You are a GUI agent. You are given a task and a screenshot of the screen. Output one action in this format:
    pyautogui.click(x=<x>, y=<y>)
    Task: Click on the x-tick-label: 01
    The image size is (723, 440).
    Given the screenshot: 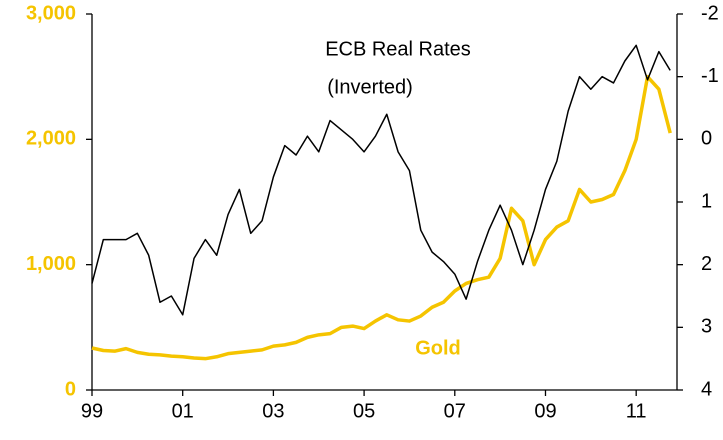 What is the action you would take?
    pyautogui.click(x=183, y=411)
    